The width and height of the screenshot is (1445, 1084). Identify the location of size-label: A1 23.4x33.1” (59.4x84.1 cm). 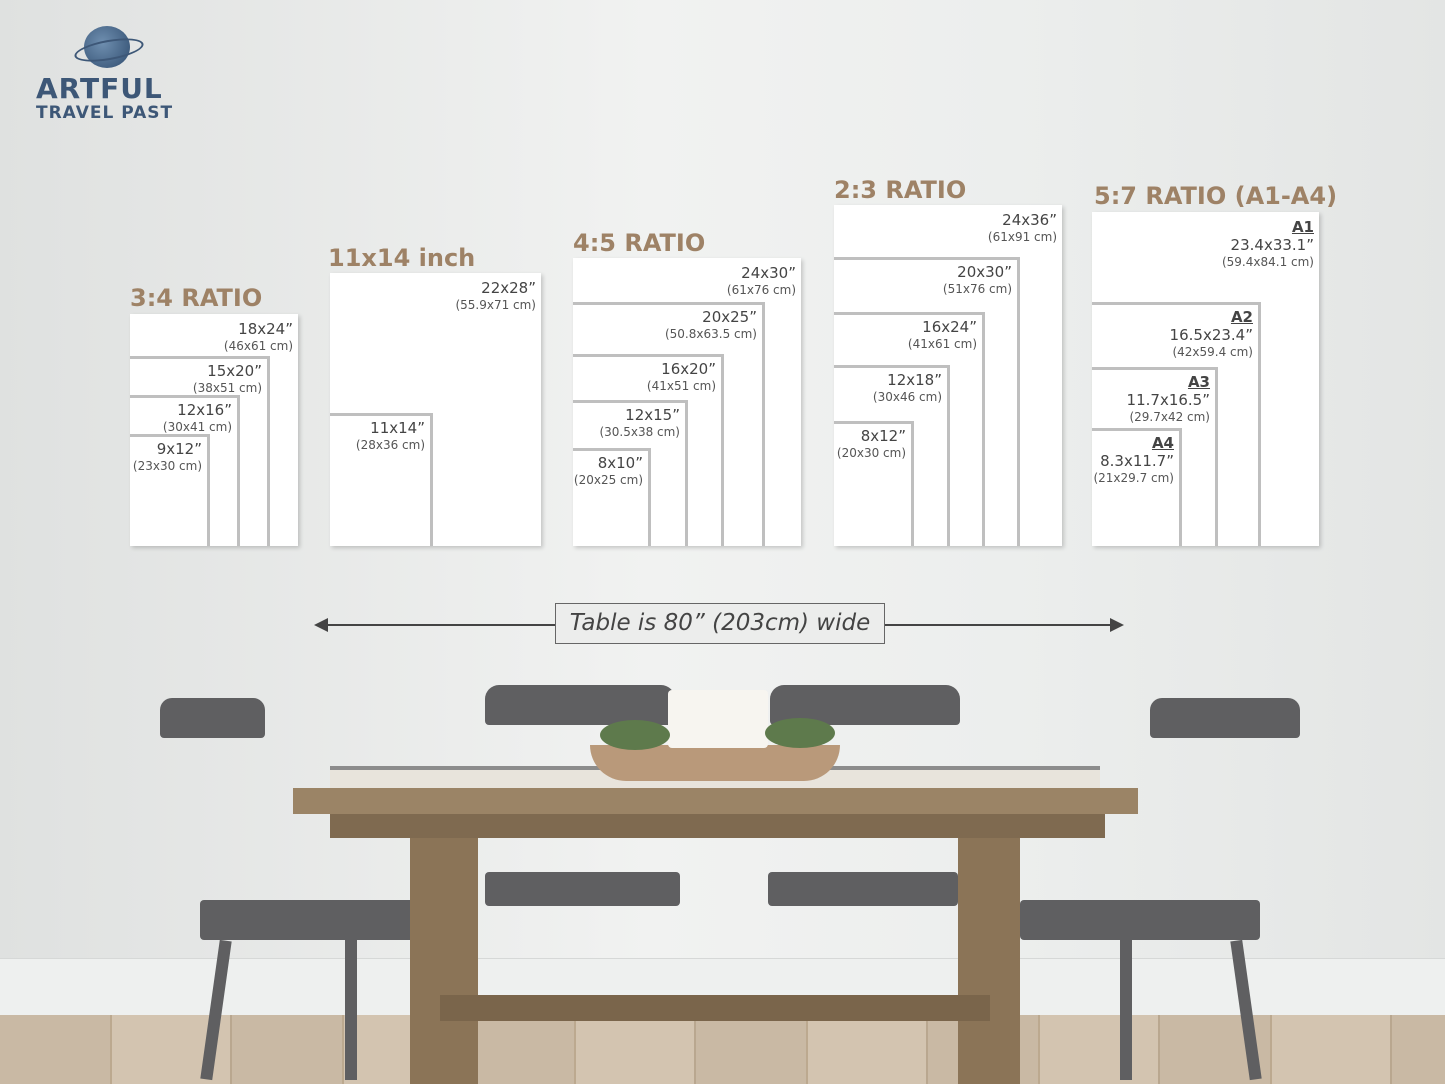
(1268, 244).